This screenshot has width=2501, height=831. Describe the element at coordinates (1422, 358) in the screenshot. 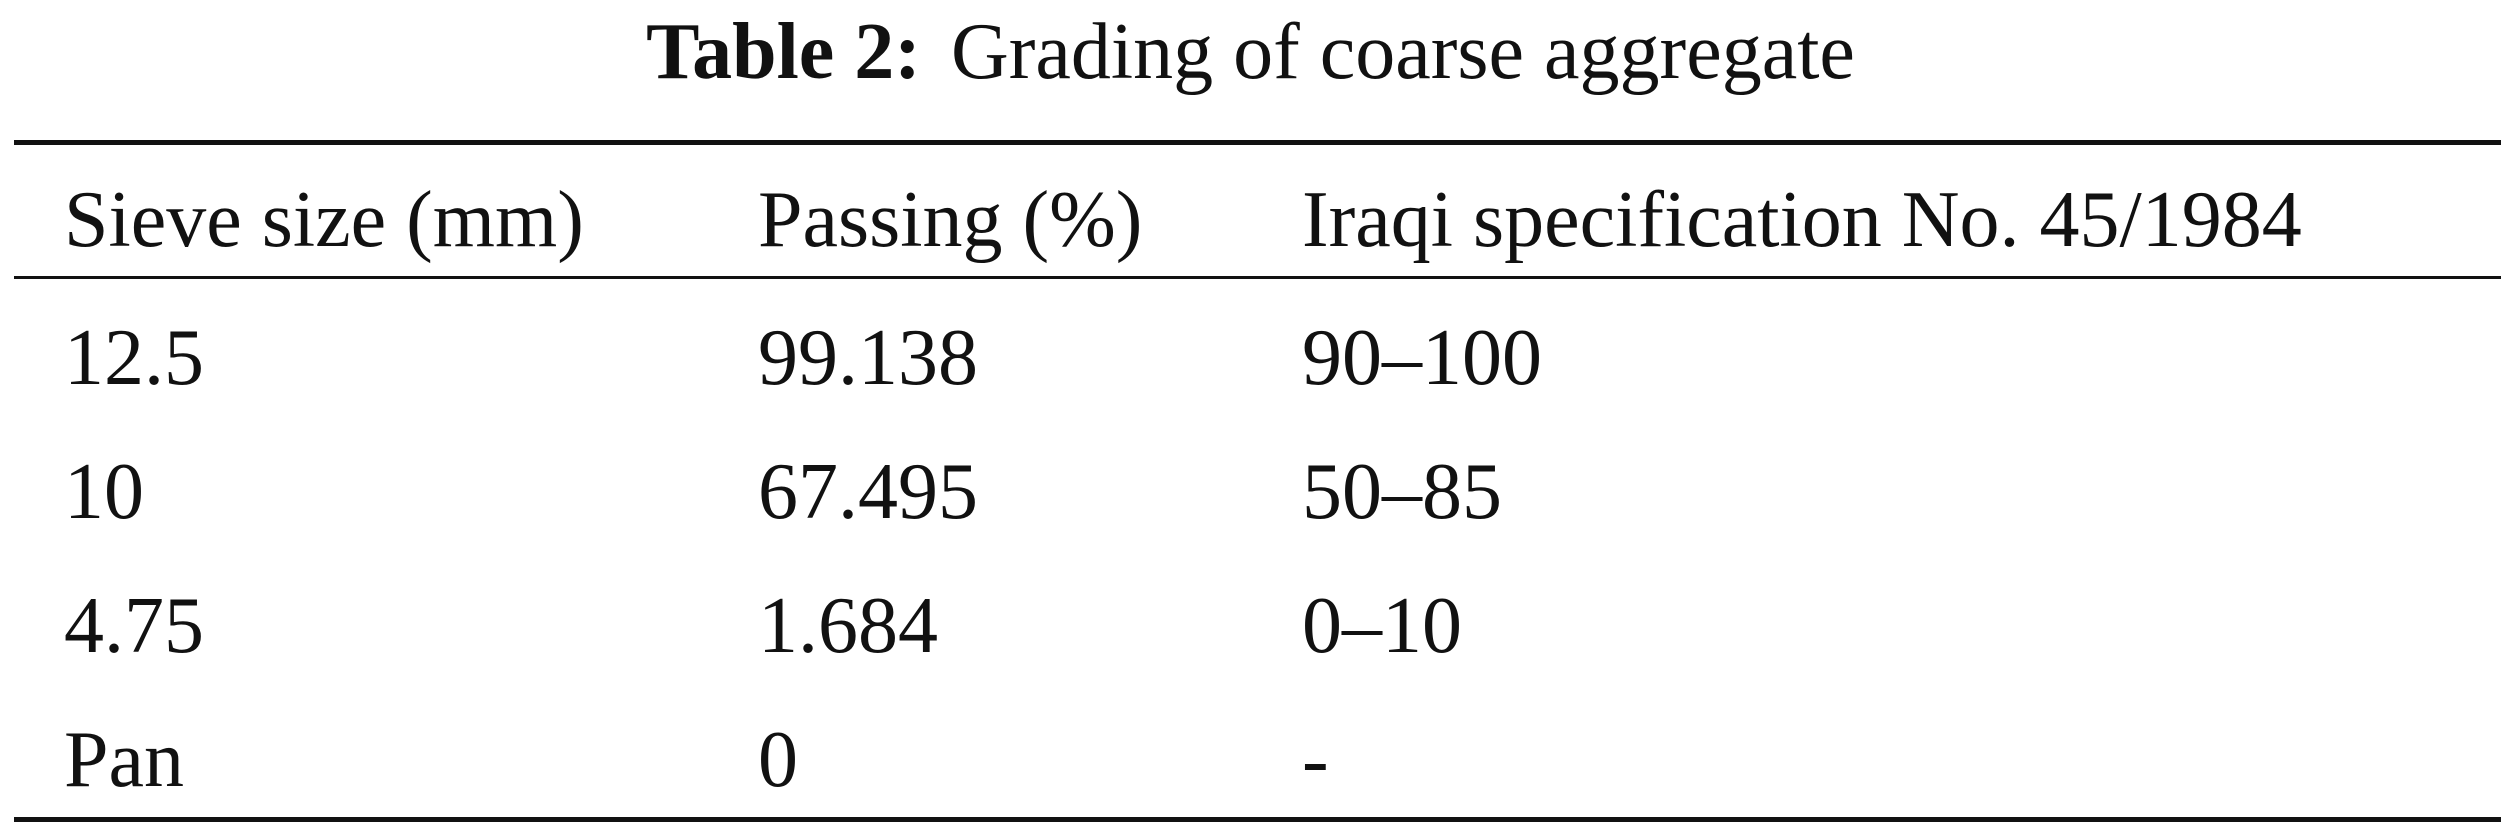

I see `cell-specification: 90–100` at that location.